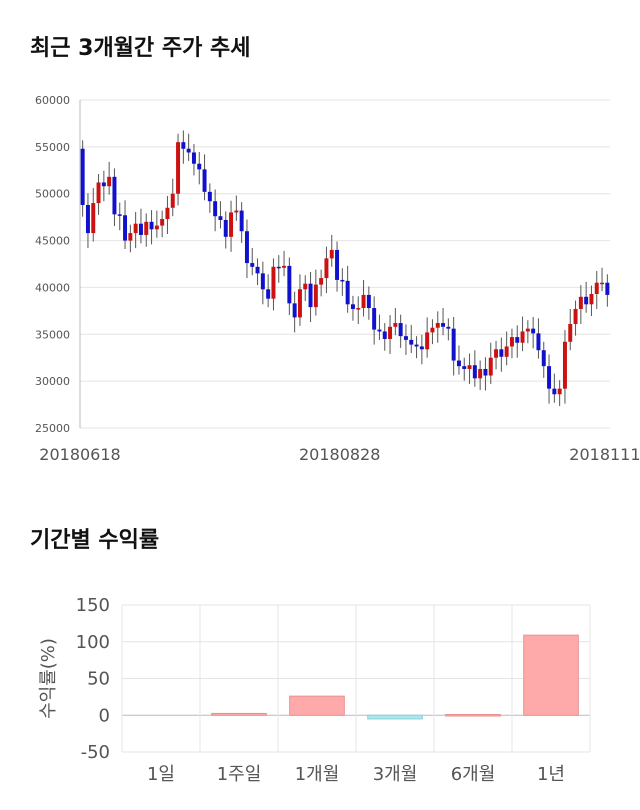  I want to click on y-tick-label: 100, so click(93, 642).